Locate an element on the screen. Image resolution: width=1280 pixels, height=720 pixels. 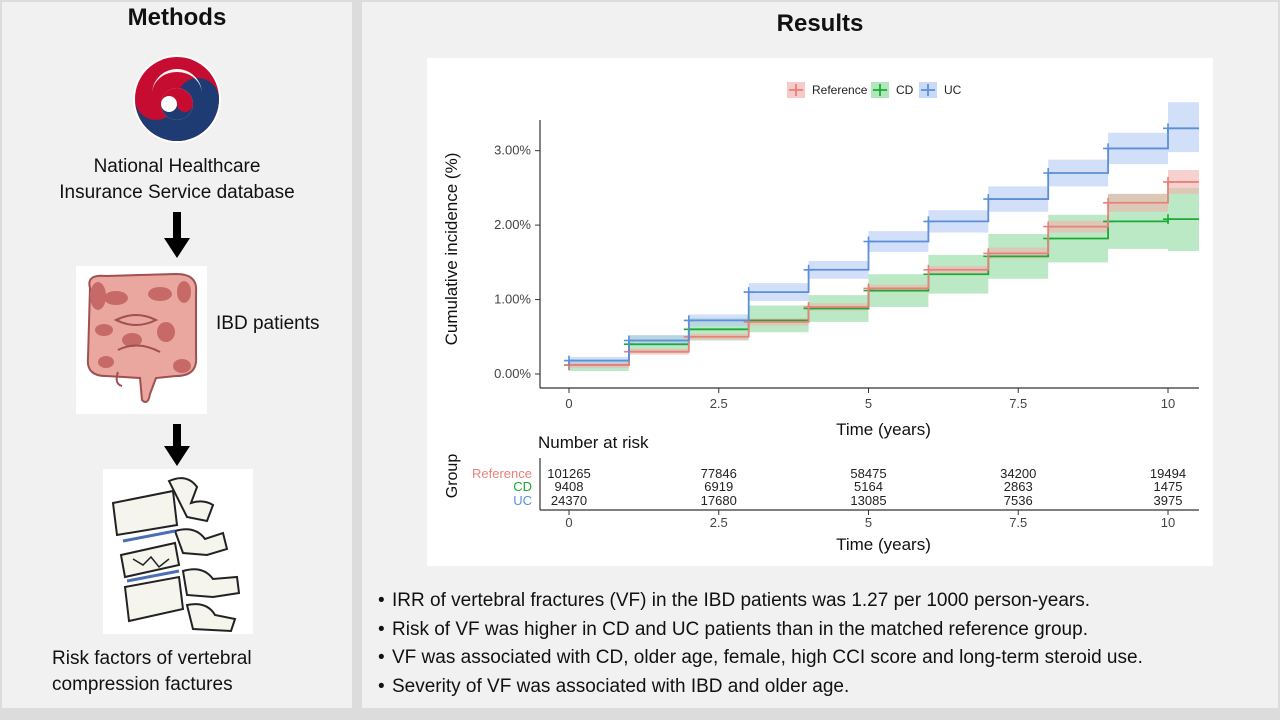
legend-label: Reference is located at coordinates (840, 90).